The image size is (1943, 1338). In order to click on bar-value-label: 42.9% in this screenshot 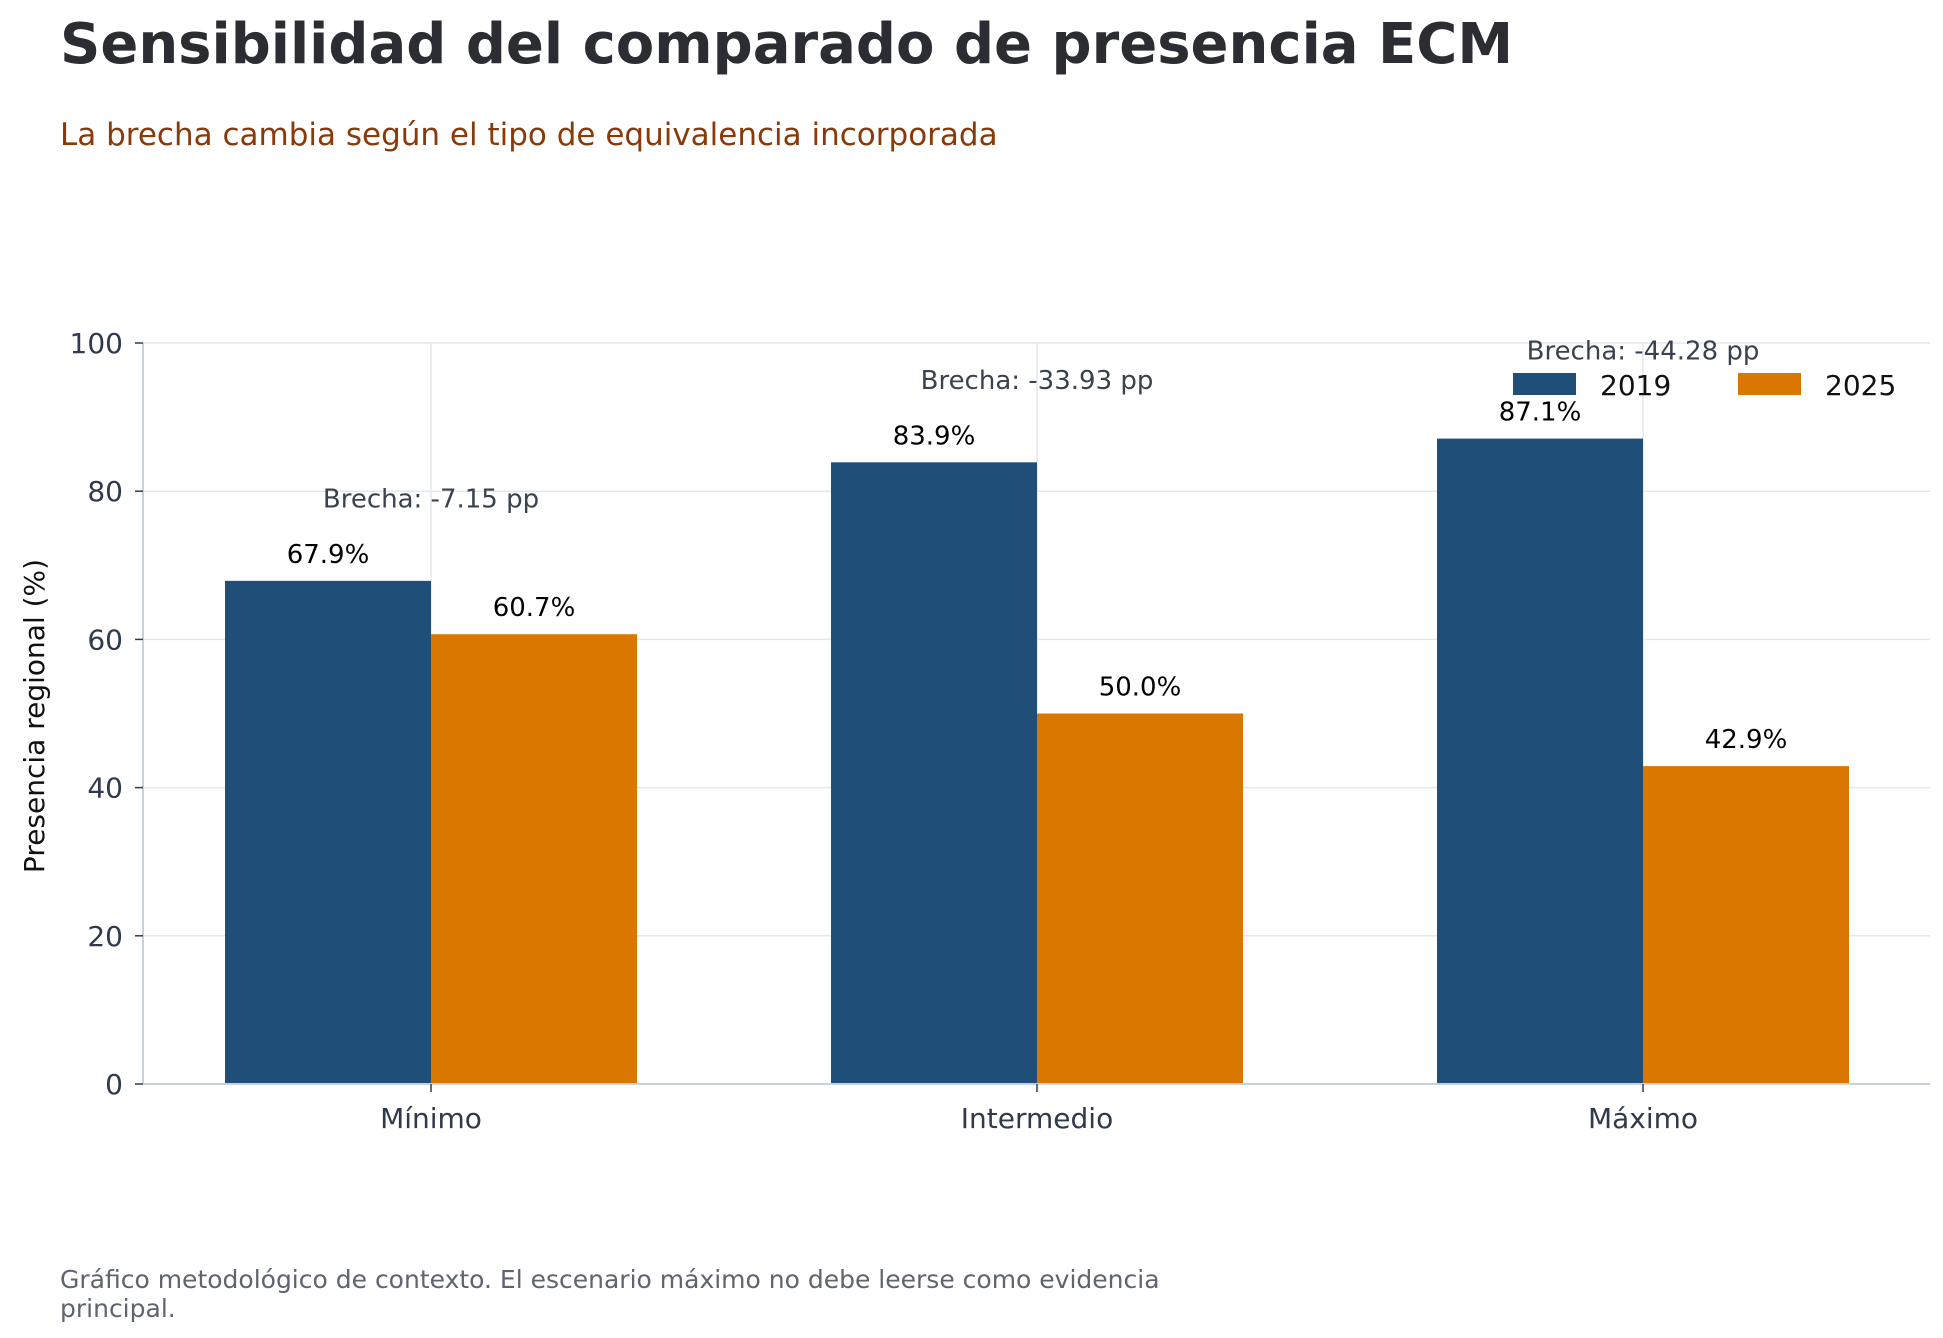, I will do `click(1746, 740)`.